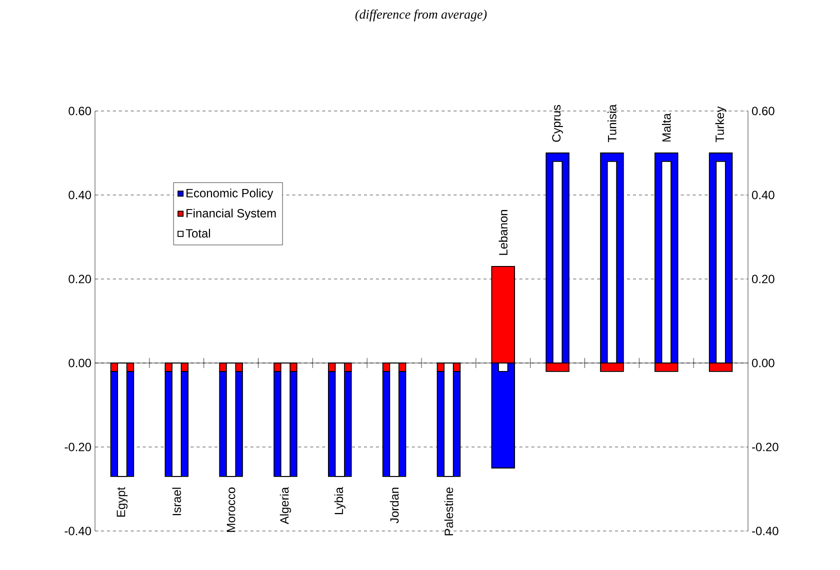 This screenshot has height=570, width=840. Describe the element at coordinates (122, 502) in the screenshot. I see `x-tick-label: Egypt` at that location.